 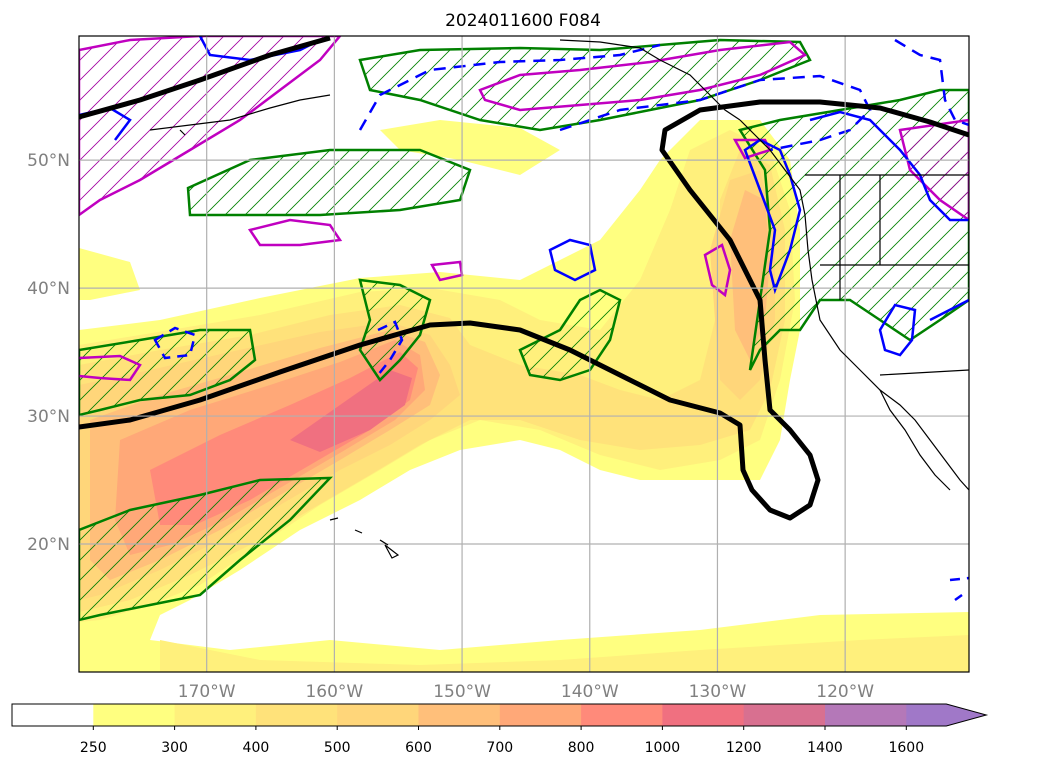 I want to click on lon-label: 160°W, so click(x=334, y=692).